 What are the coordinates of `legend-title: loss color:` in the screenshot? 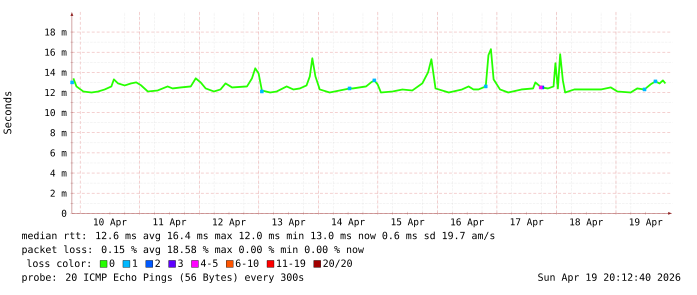 It's located at (58, 264).